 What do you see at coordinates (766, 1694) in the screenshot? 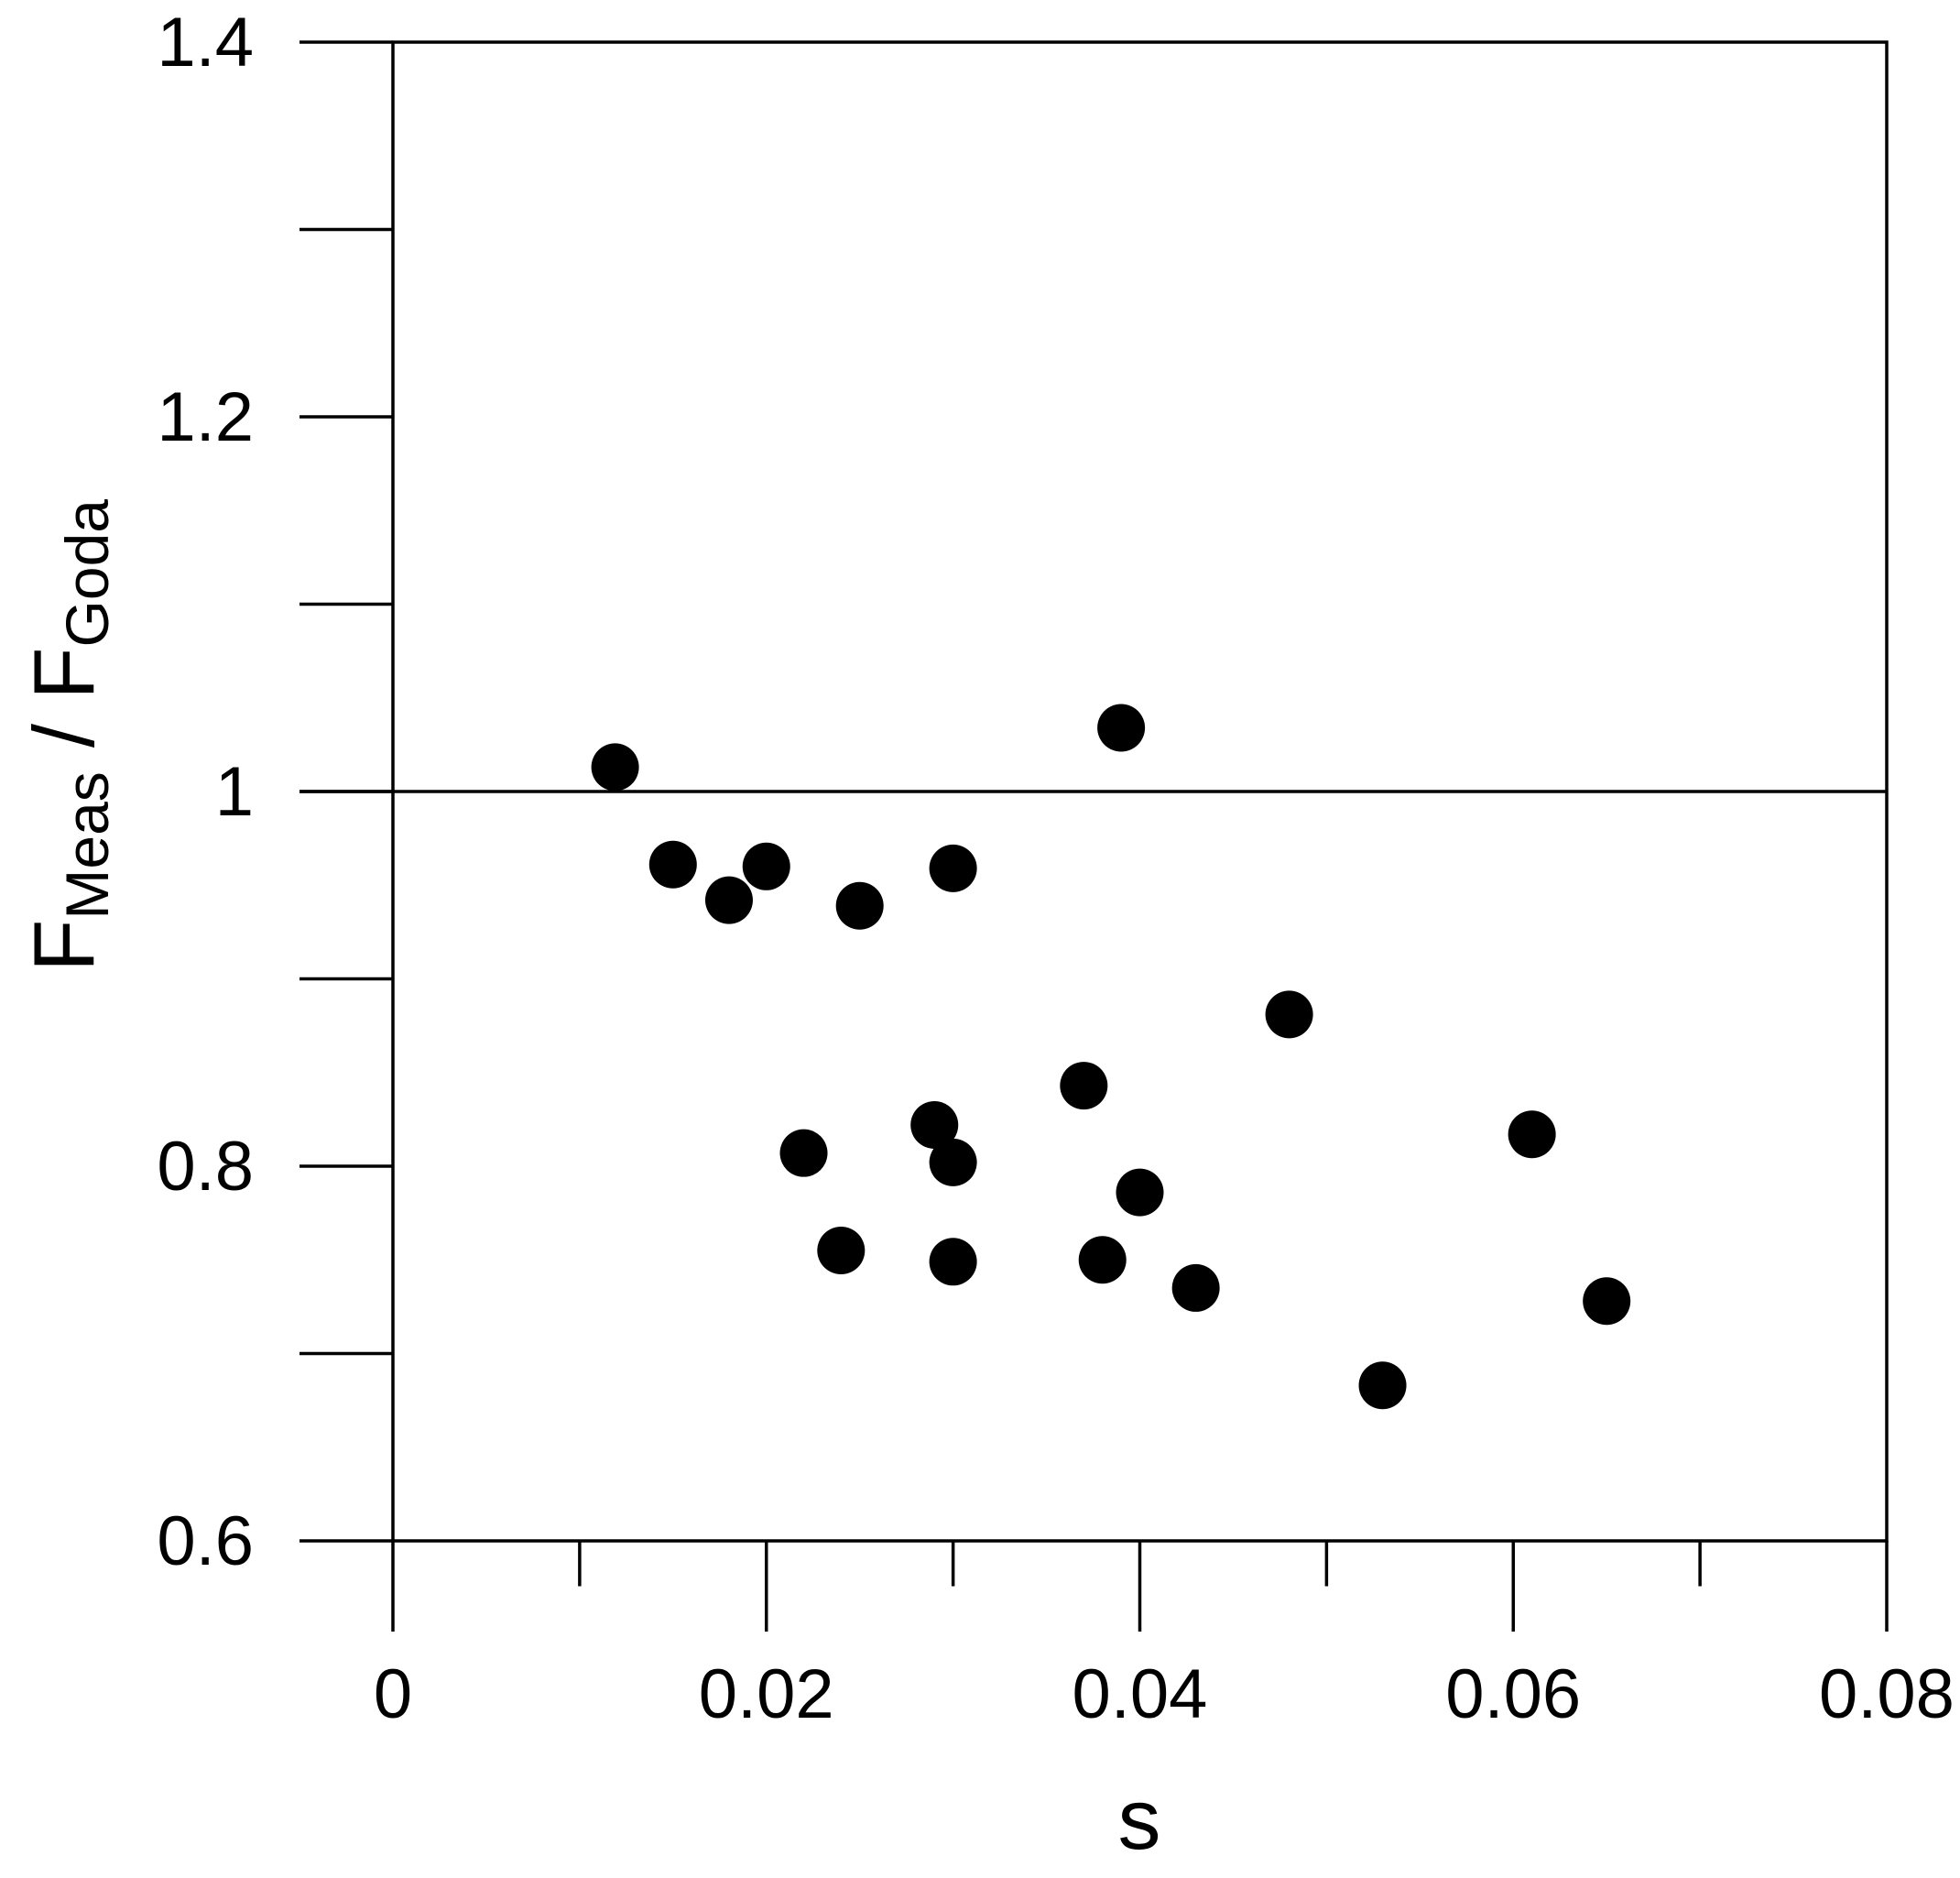
I see `x-tick-label: 0.02` at bounding box center [766, 1694].